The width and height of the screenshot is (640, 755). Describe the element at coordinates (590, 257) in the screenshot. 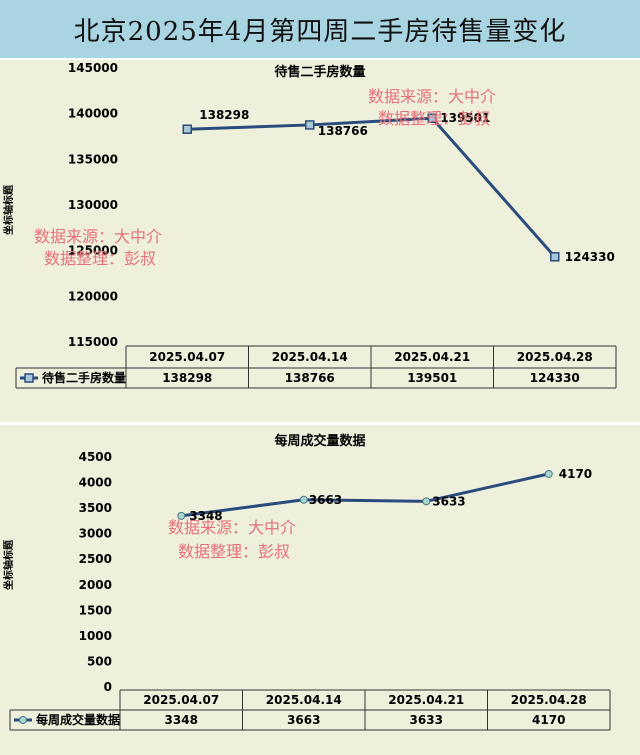

I see `data-label: 124330` at that location.